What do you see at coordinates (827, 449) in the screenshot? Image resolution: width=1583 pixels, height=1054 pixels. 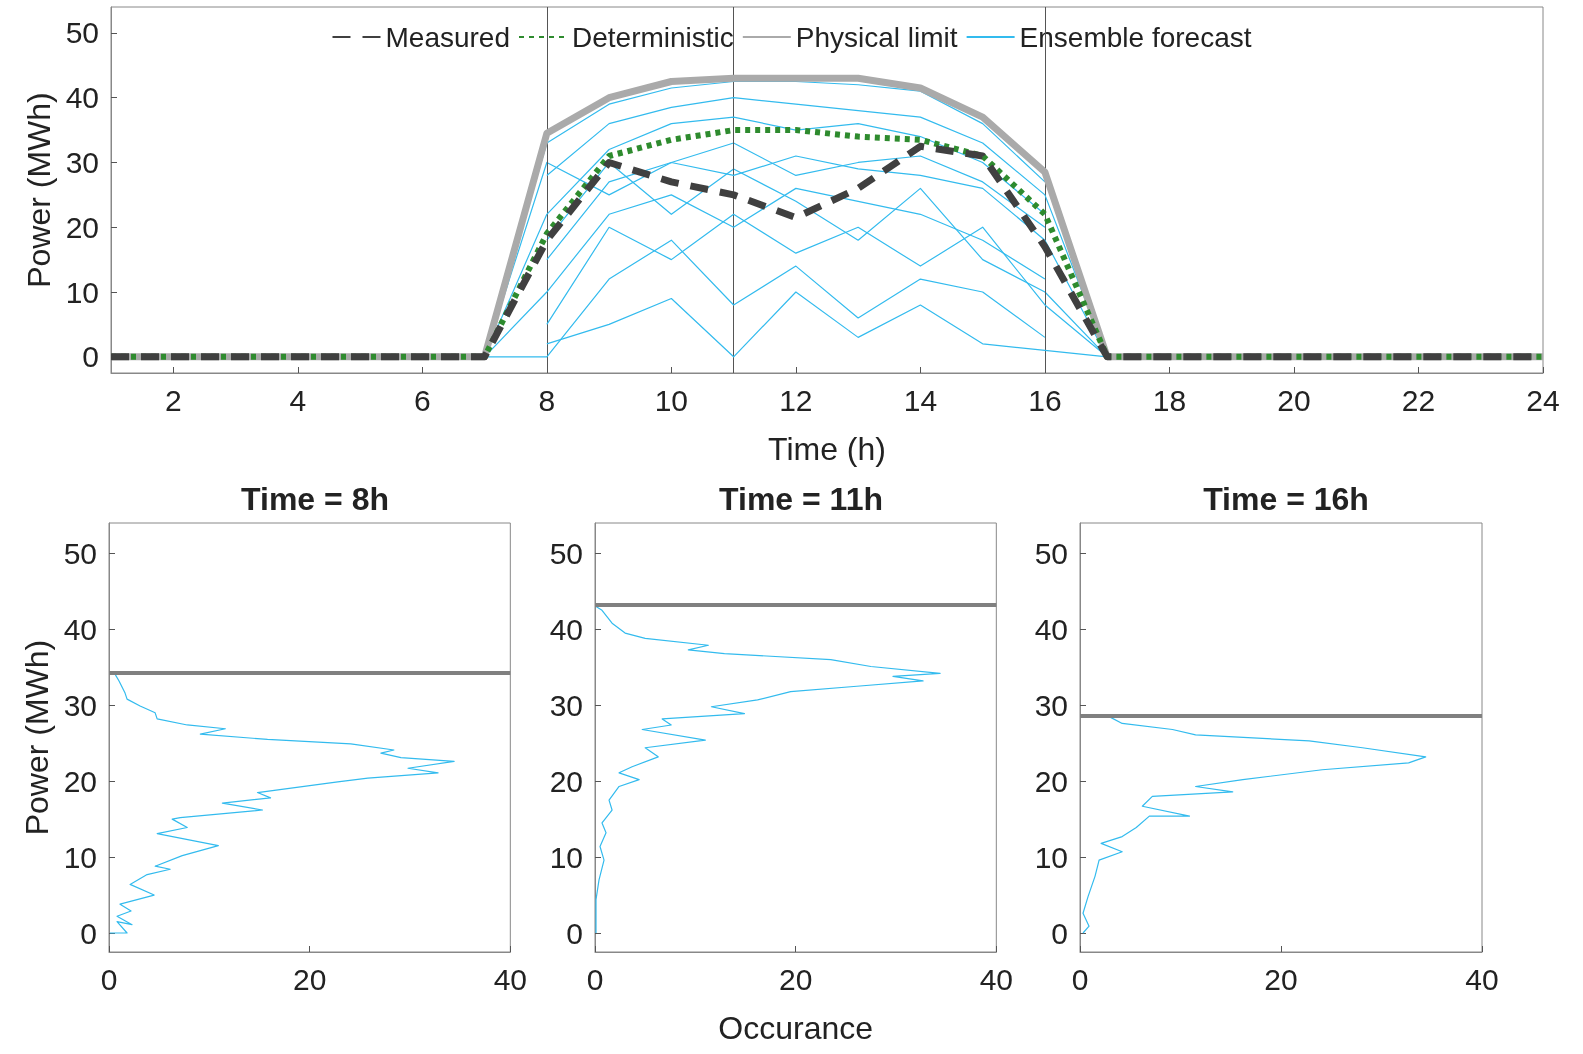 I see `x-axis-title: Time (h)` at bounding box center [827, 449].